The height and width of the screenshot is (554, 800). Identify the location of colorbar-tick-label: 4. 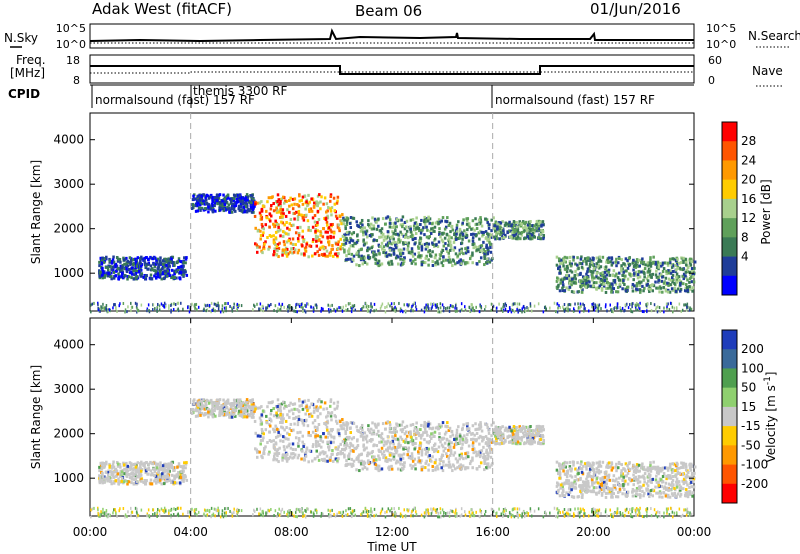
(745, 257).